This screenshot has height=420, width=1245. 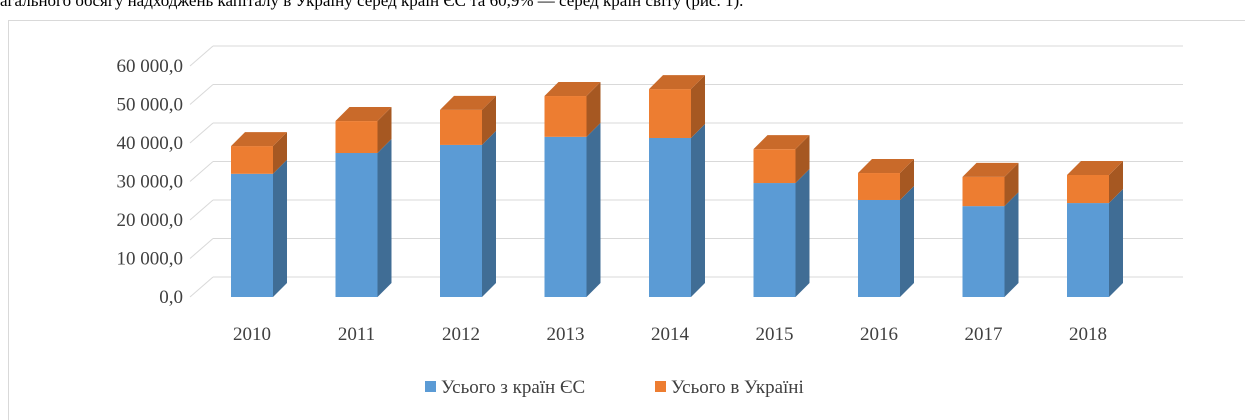 What do you see at coordinates (150, 105) in the screenshot?
I see `y-tick-label: 50 000,0` at bounding box center [150, 105].